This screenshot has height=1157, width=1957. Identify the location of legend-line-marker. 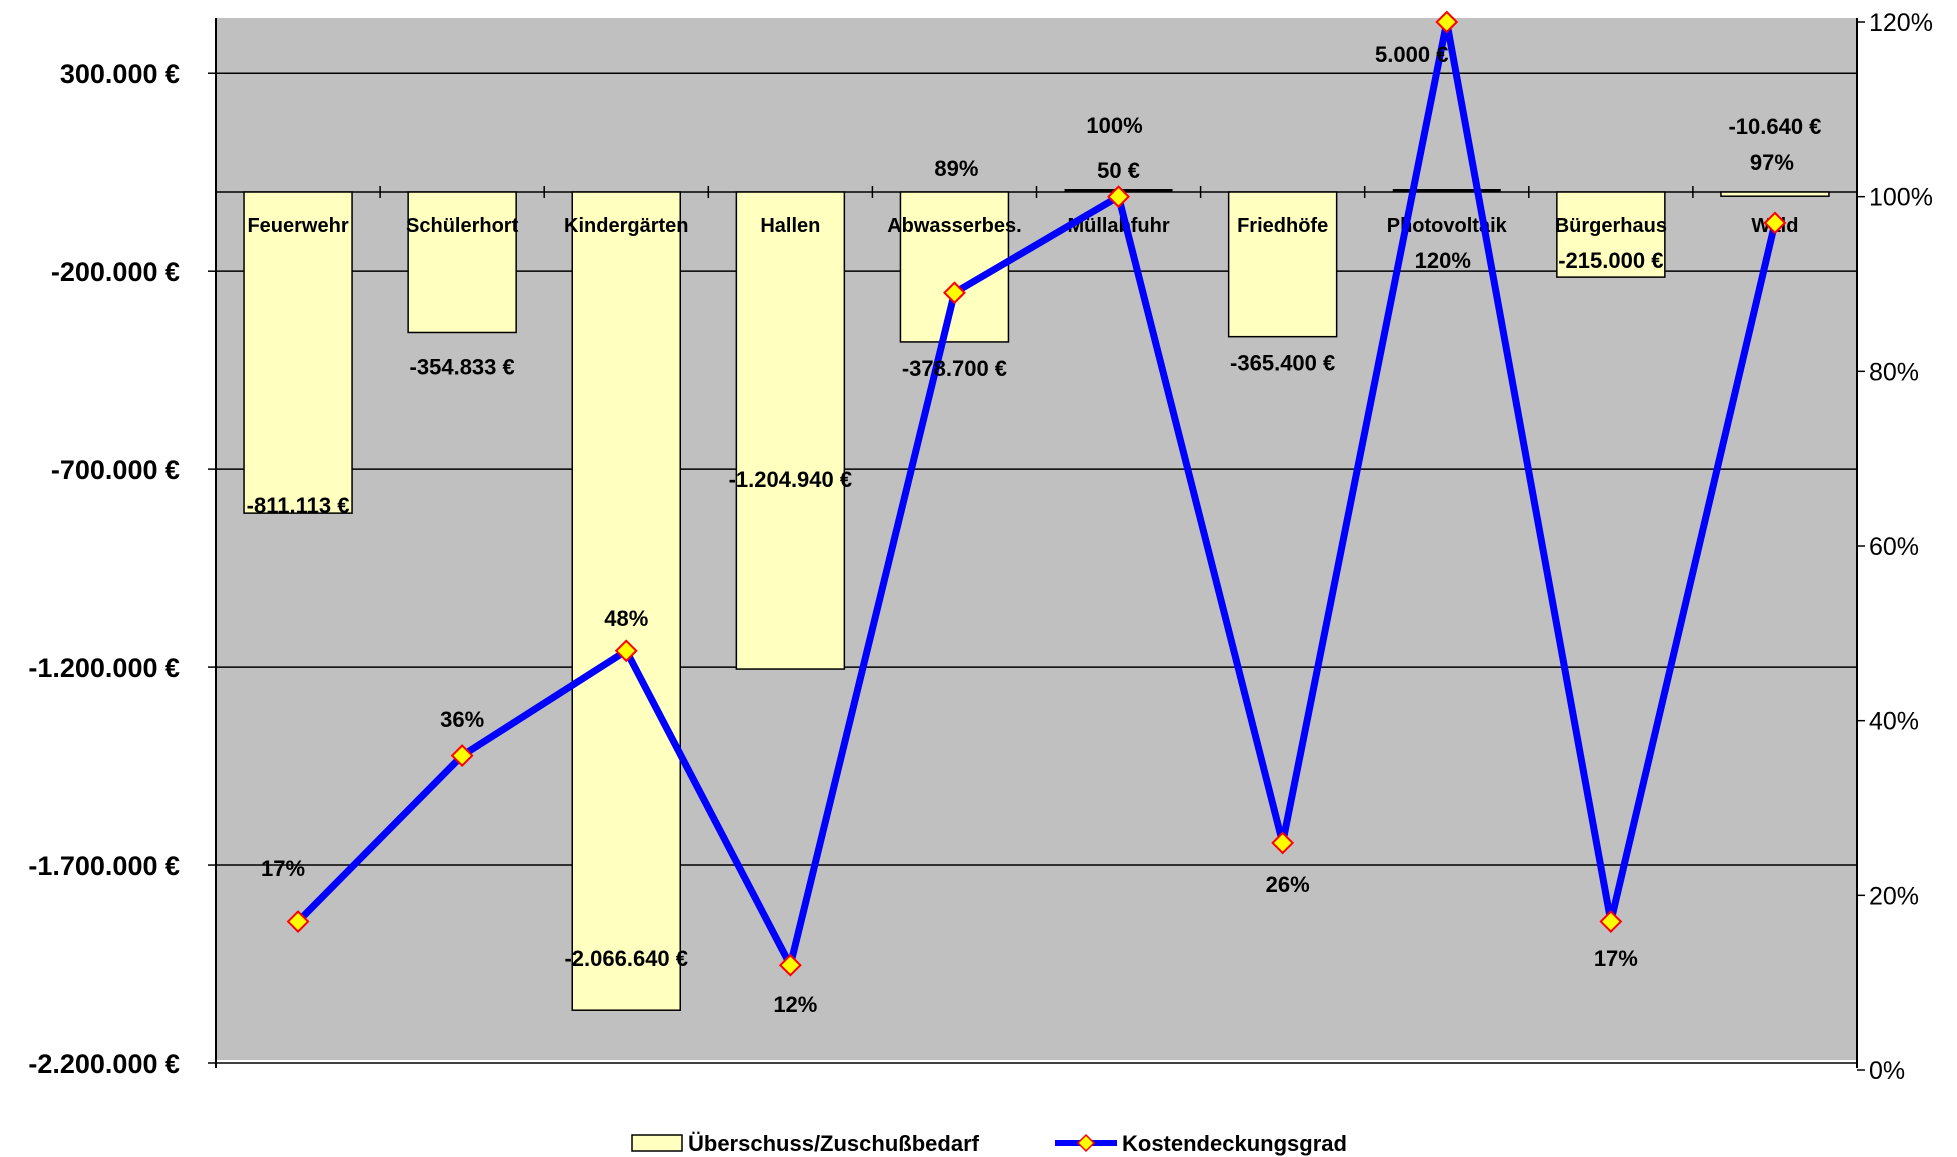
(1086, 1143).